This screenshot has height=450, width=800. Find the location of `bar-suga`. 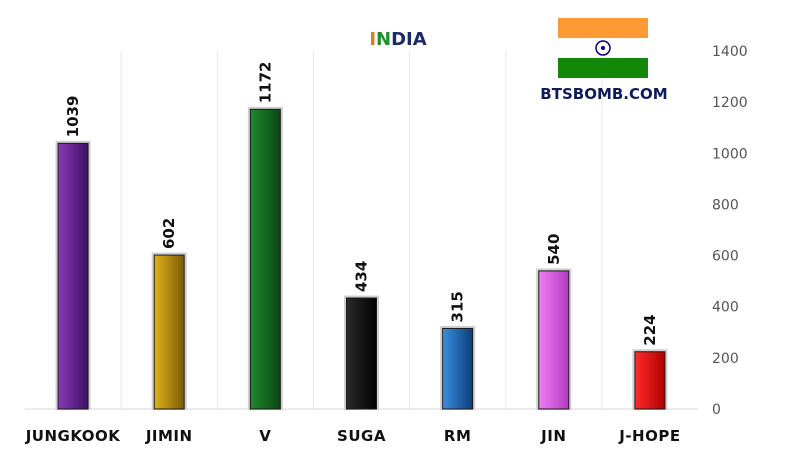

bar-suga is located at coordinates (361, 353).